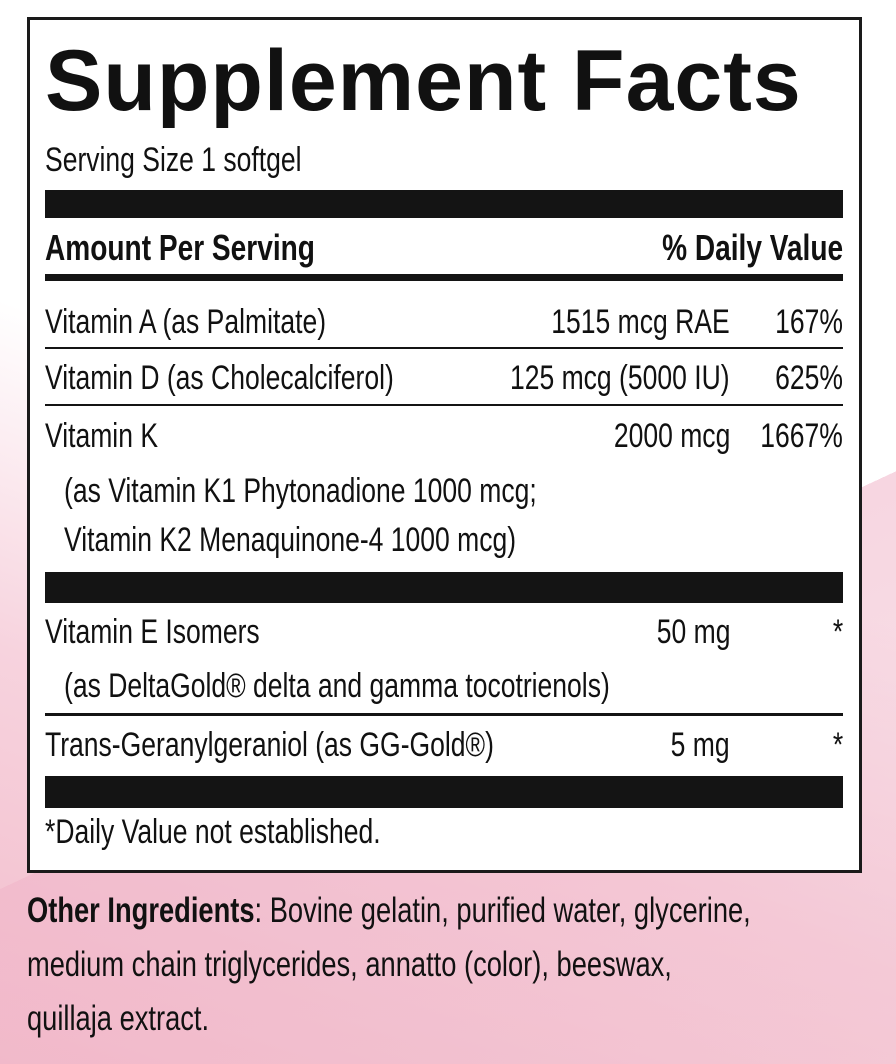 The width and height of the screenshot is (896, 1064). What do you see at coordinates (152, 632) in the screenshot?
I see `nutrient-name: Vitamin E Isomers` at bounding box center [152, 632].